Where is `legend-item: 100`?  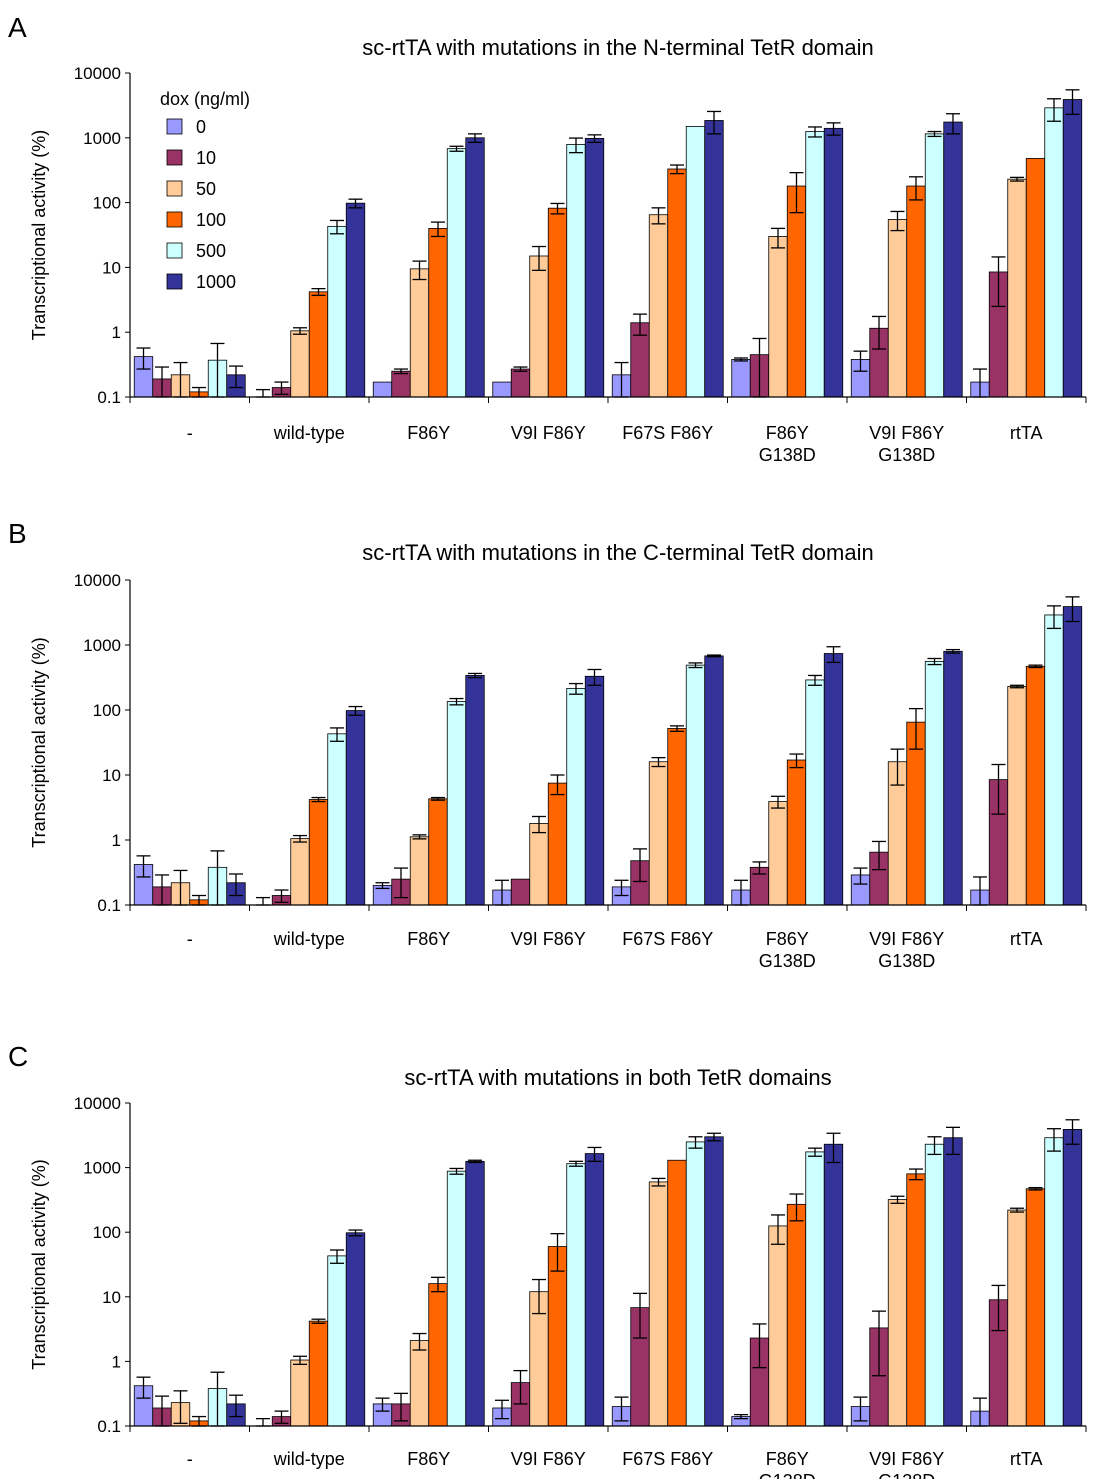 legend-item: 100 is located at coordinates (211, 220).